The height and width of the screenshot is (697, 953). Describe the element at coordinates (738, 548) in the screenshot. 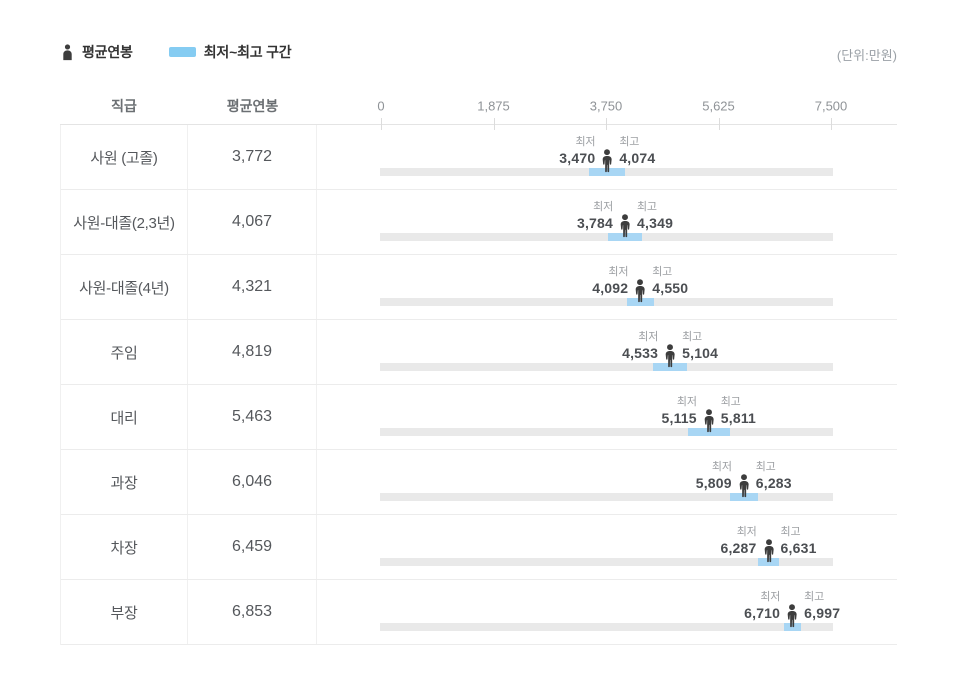

I see `min-value: 6,287` at that location.